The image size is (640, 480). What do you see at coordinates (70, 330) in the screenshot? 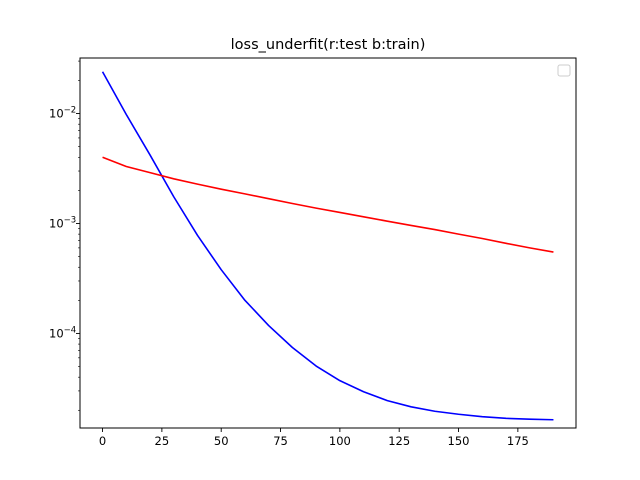
I see `y-tick-exponent: −4` at bounding box center [70, 330].